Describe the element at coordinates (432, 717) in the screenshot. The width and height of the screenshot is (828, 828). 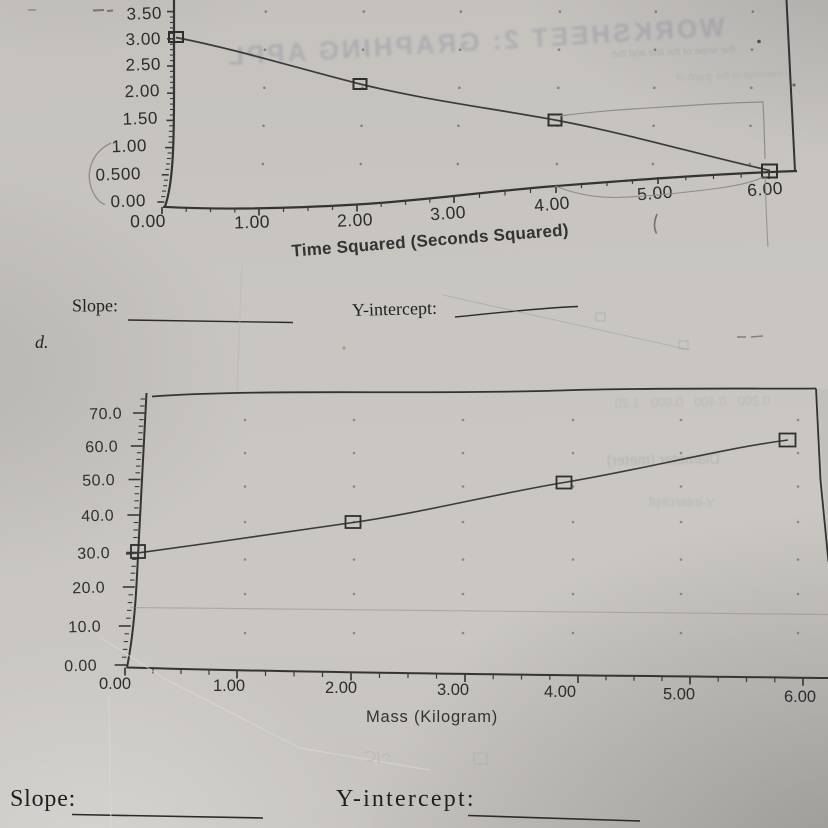
I see `svg-text: Mass (Kilogram)` at that location.